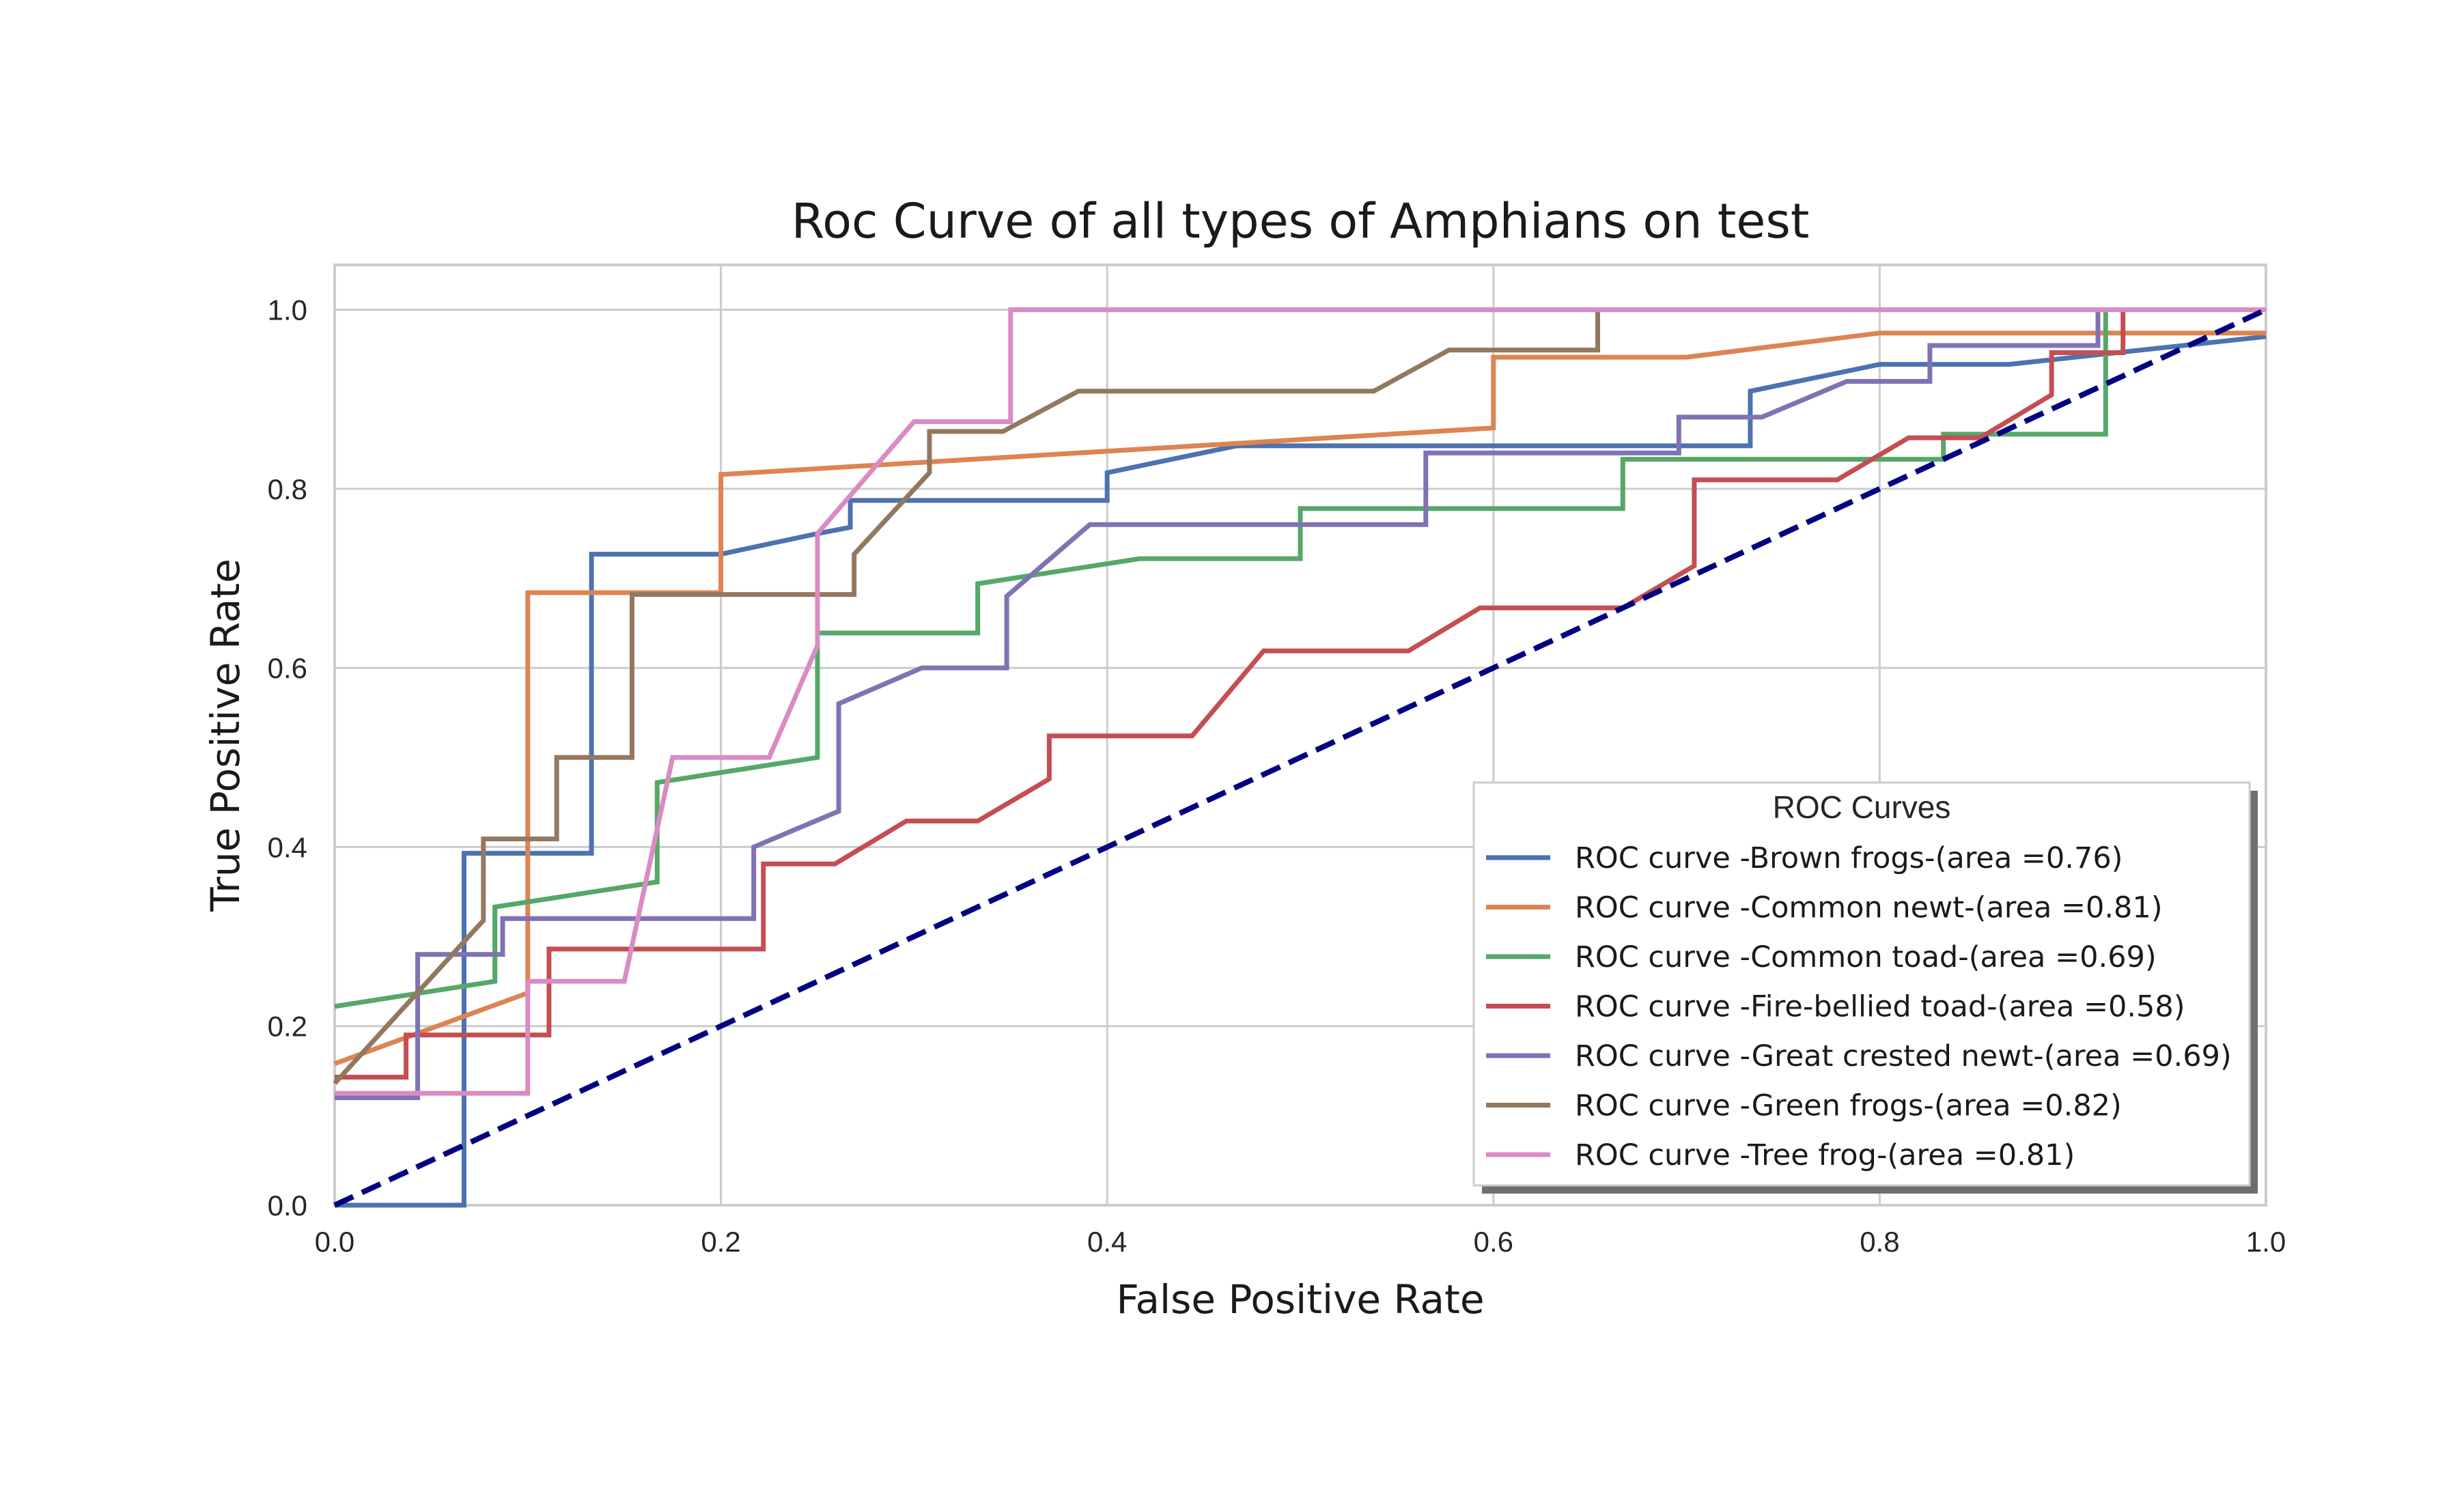  What do you see at coordinates (1493, 1242) in the screenshot?
I see `x-tick-label: 0.6` at bounding box center [1493, 1242].